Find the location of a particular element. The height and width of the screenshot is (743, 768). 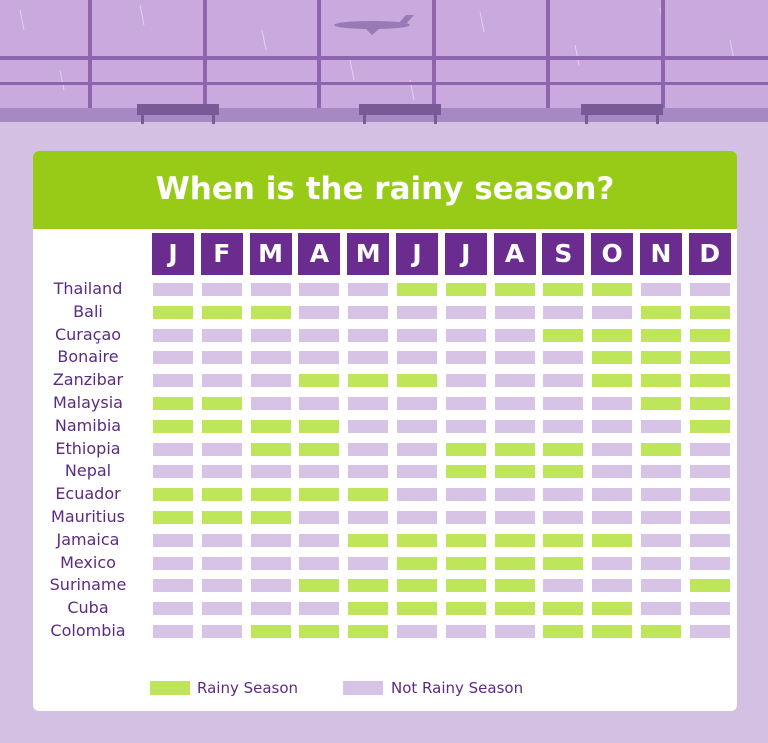

legend-not-rainy-label: Not Rainy Season is located at coordinates (457, 688).